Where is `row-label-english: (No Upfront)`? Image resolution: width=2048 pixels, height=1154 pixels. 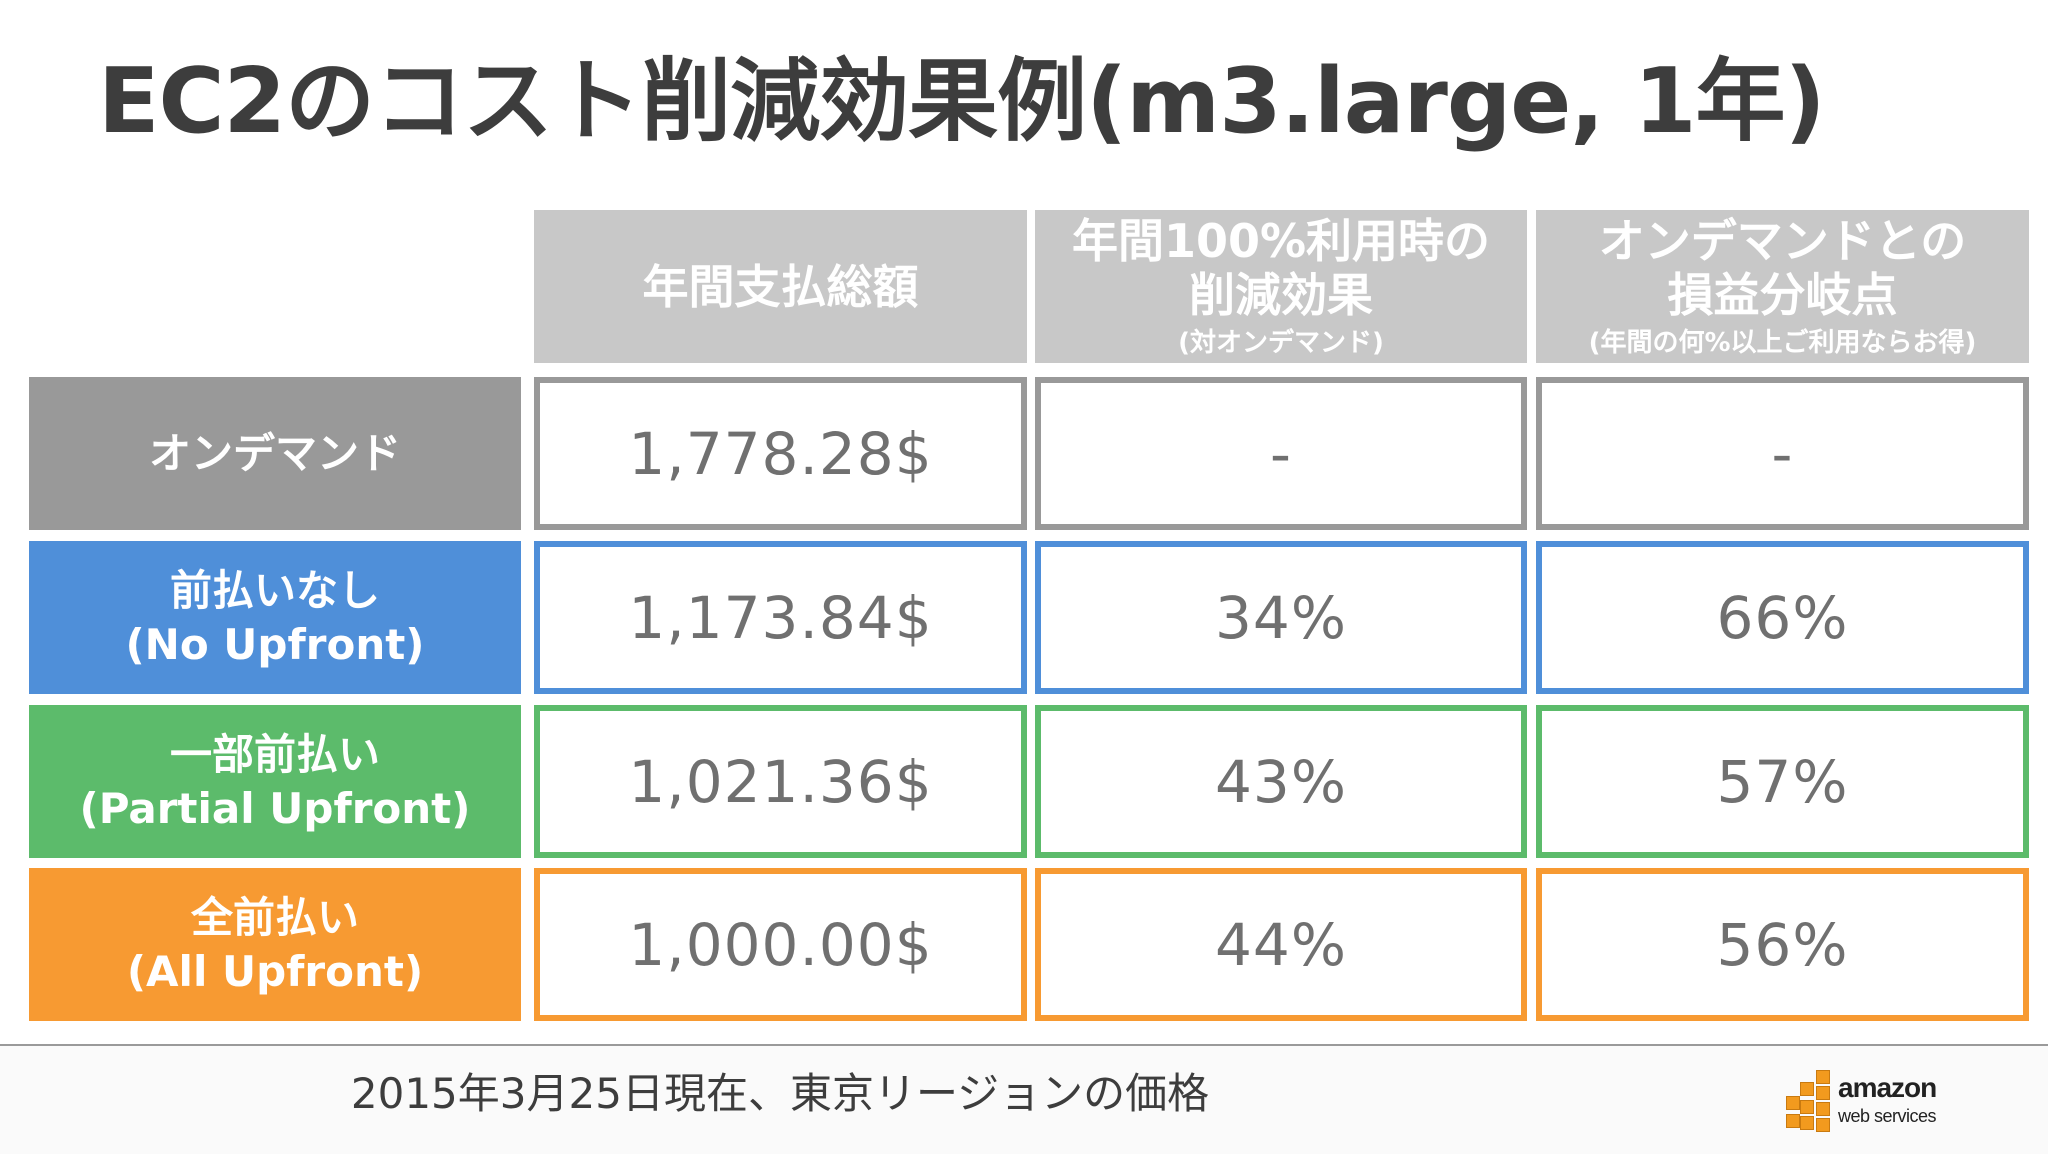 row-label-english: (No Upfront) is located at coordinates (275, 644).